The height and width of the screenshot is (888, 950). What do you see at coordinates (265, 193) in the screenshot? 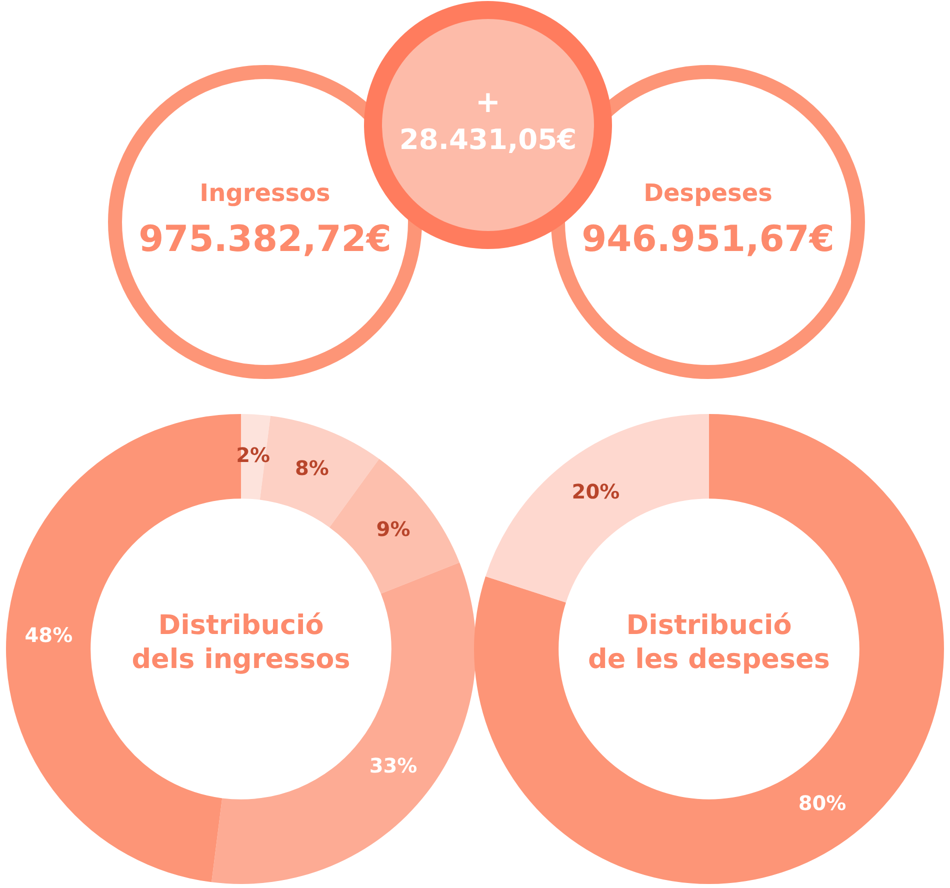
I see `text: Ingressos` at bounding box center [265, 193].